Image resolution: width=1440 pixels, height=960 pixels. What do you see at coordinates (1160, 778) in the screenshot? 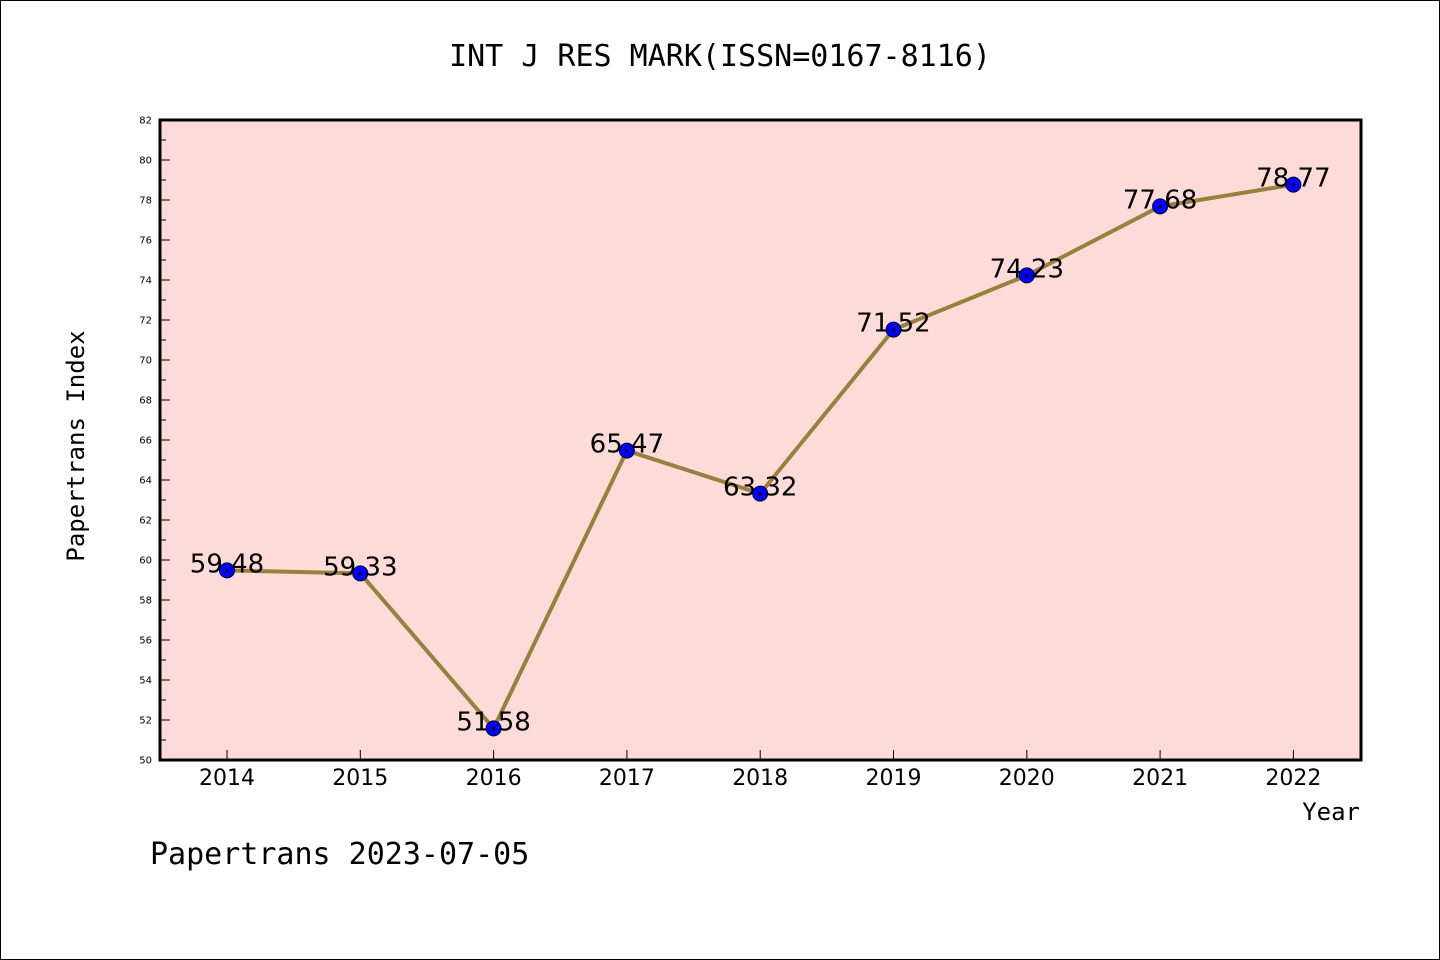
I see `x-tick-label: 2021` at bounding box center [1160, 778].